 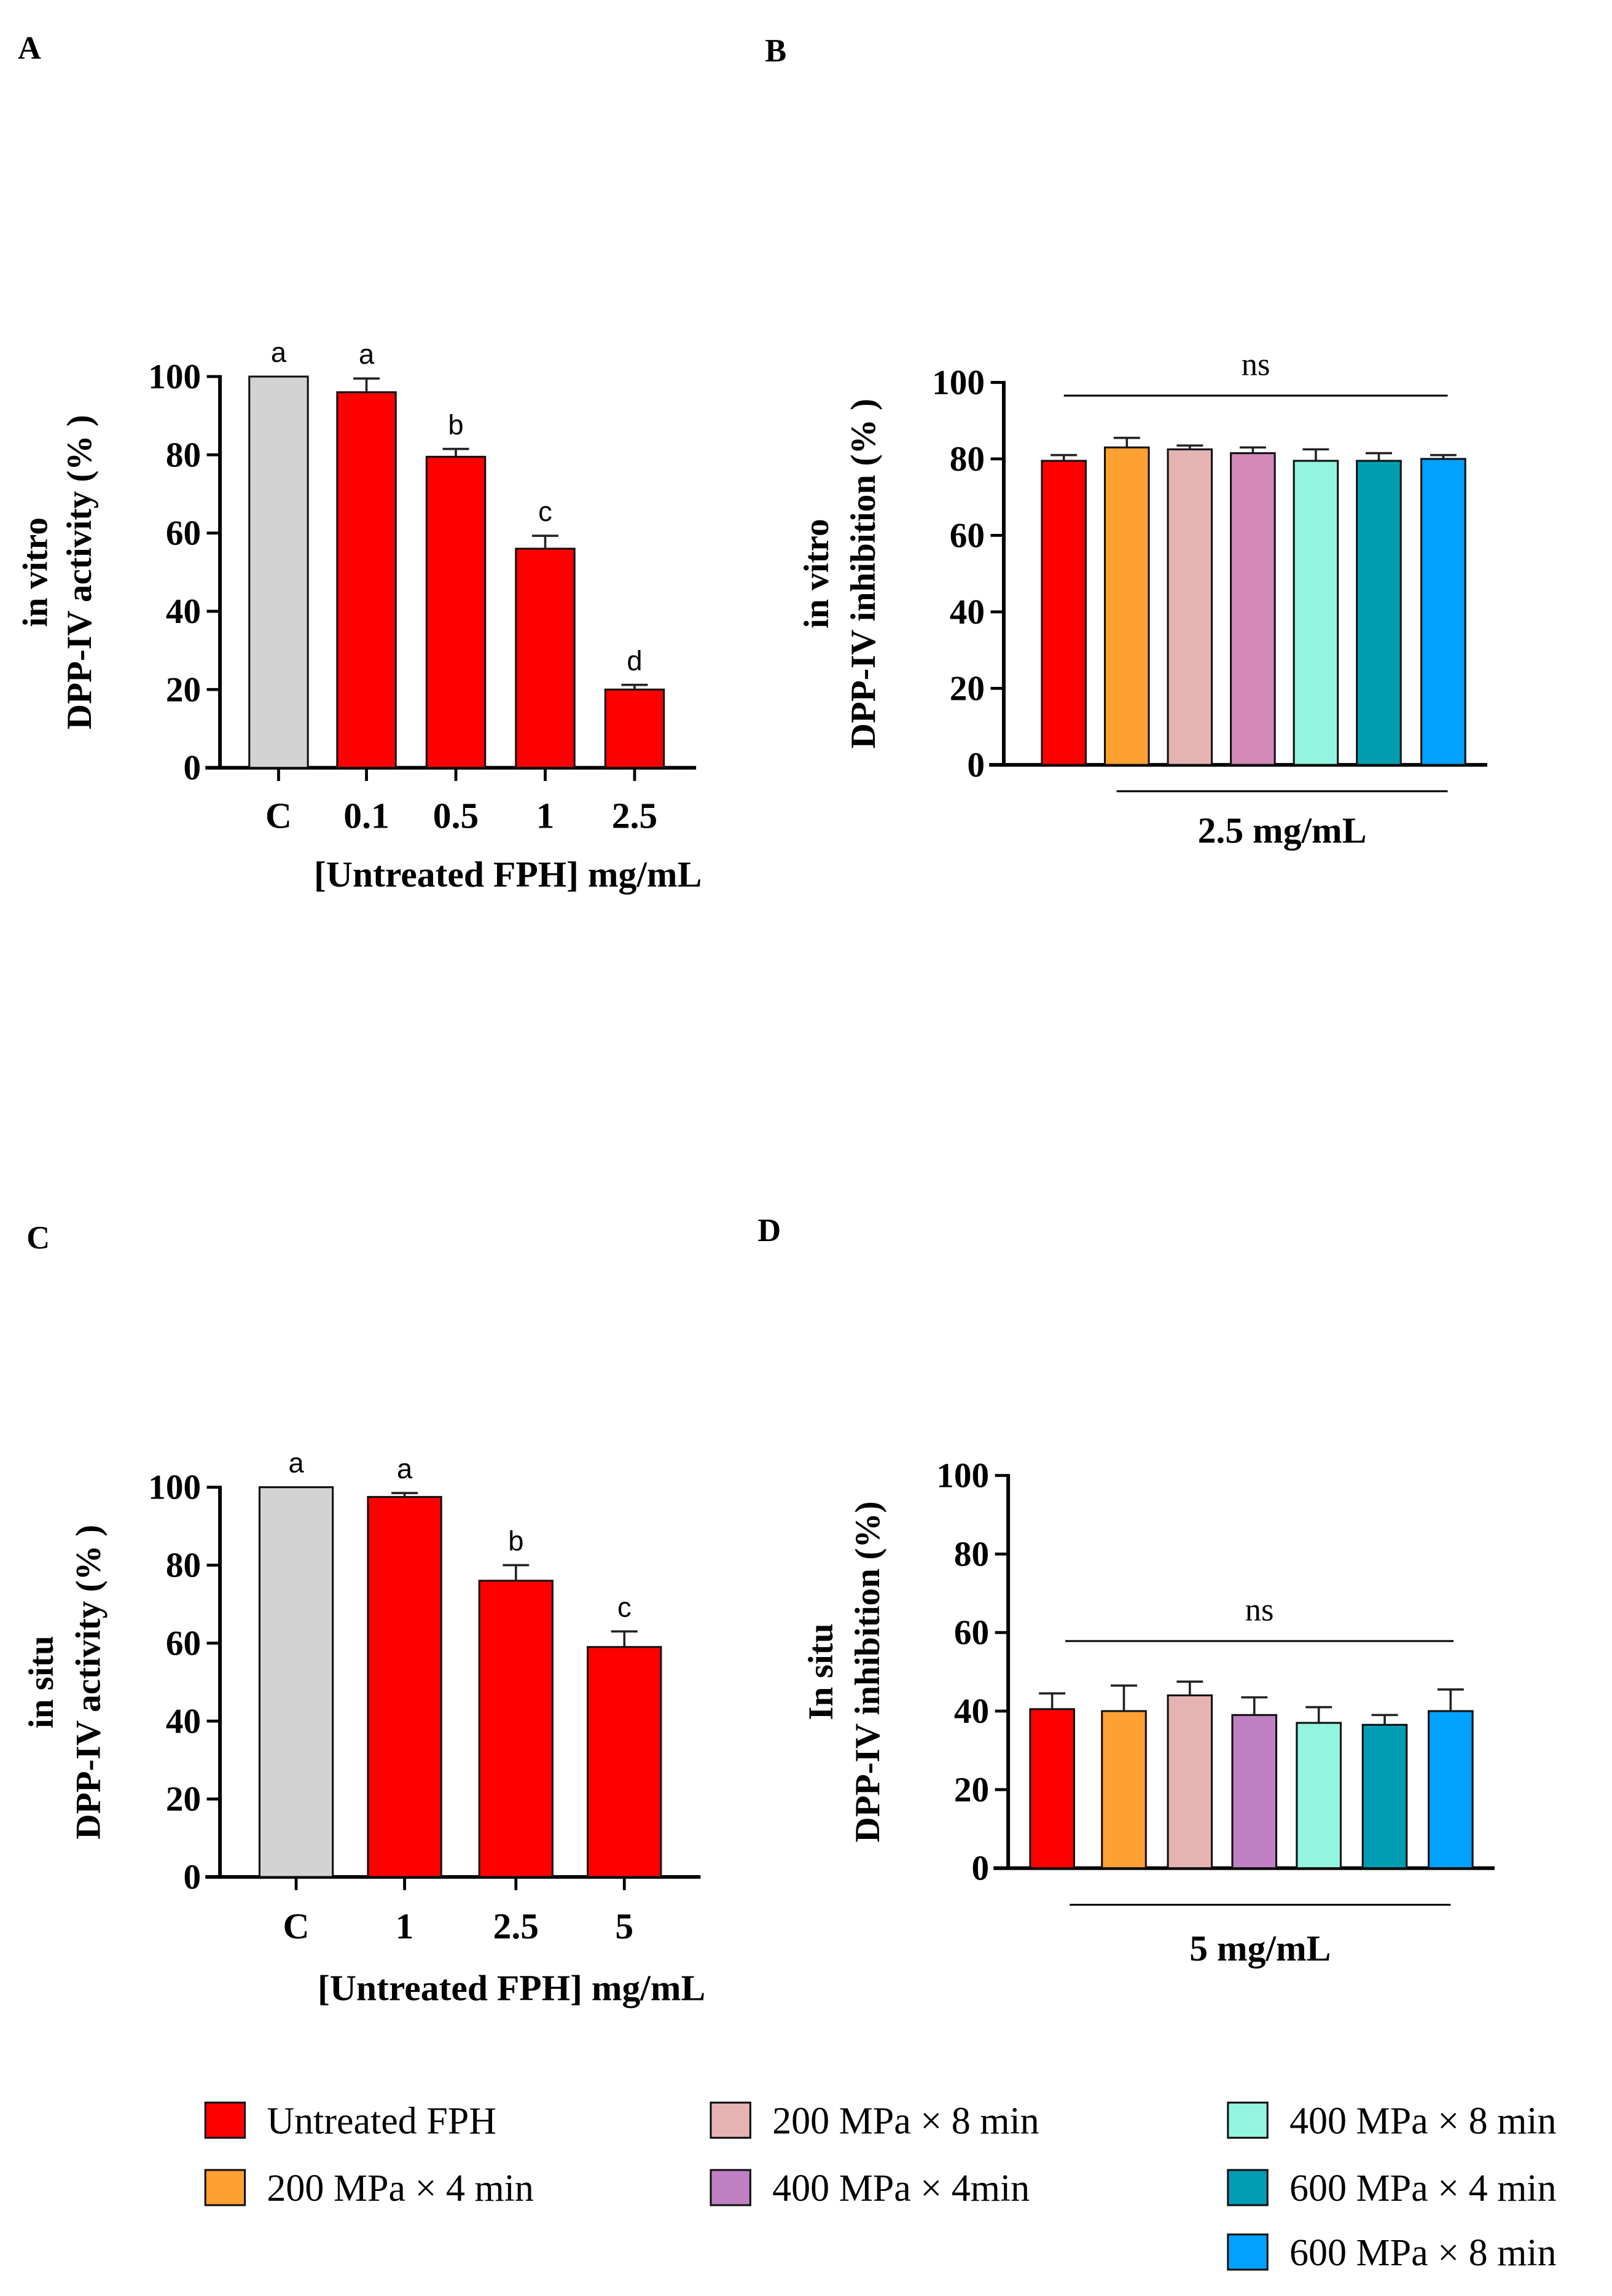 What do you see at coordinates (1260, 1949) in the screenshot?
I see `group-label: 5 mg/mL` at bounding box center [1260, 1949].